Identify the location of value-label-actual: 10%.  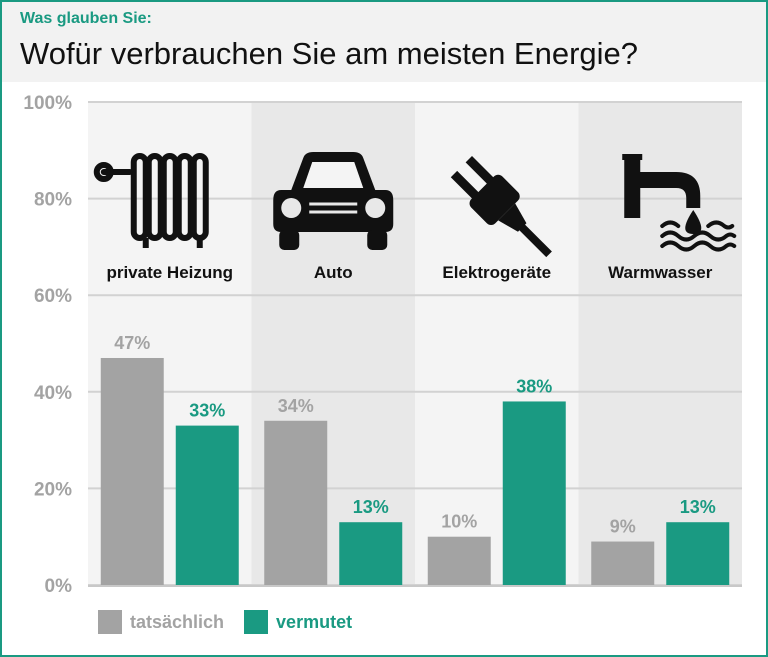
(459, 522).